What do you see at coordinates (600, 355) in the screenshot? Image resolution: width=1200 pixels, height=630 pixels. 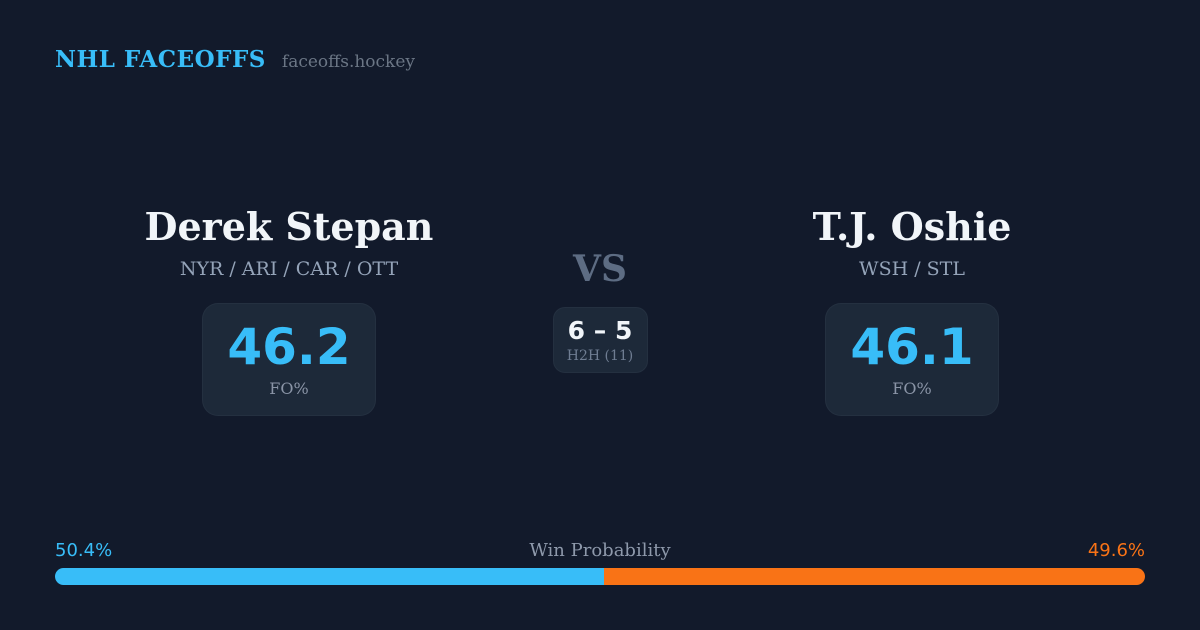 I see `h2h-label: H2H (11)` at bounding box center [600, 355].